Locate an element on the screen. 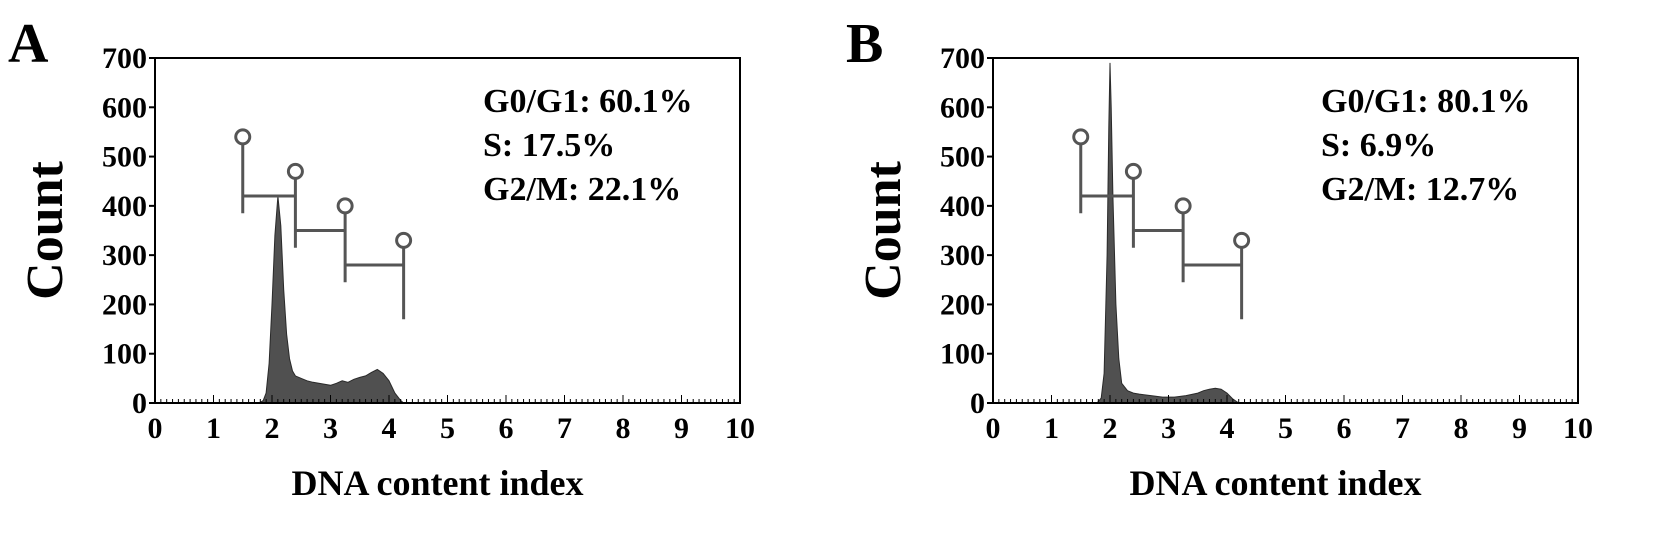  panel-label: A is located at coordinates (28, 44).